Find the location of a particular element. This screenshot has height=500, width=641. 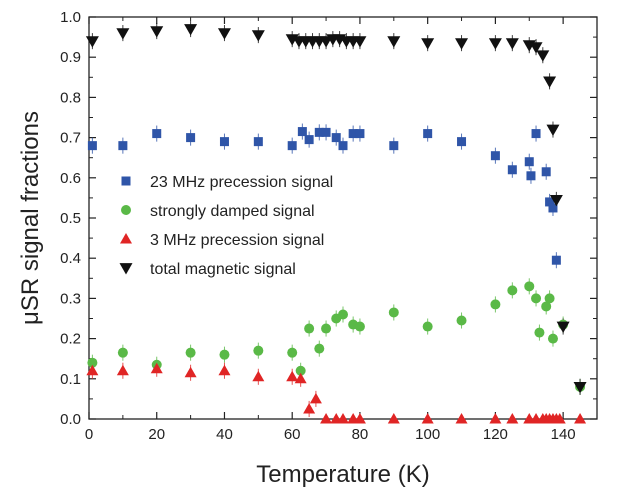

legend-label: total magnetic signal is located at coordinates (223, 269).